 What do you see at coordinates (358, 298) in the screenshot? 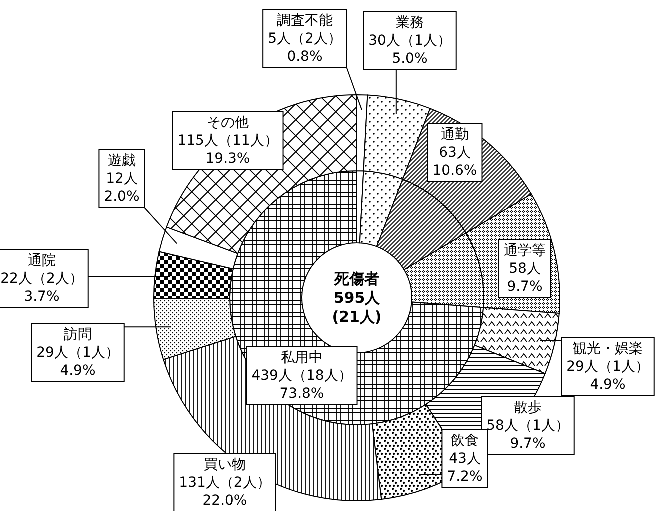
I see `text: 595人` at bounding box center [358, 298].